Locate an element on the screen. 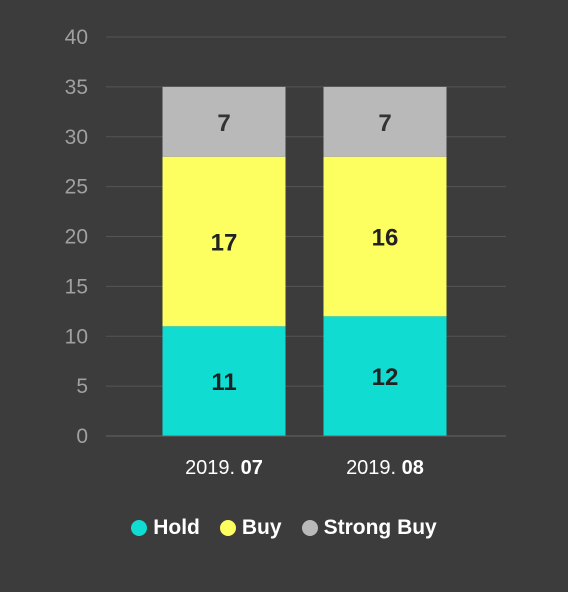 The image size is (568, 592). y-tick-label: 0 is located at coordinates (82, 436).